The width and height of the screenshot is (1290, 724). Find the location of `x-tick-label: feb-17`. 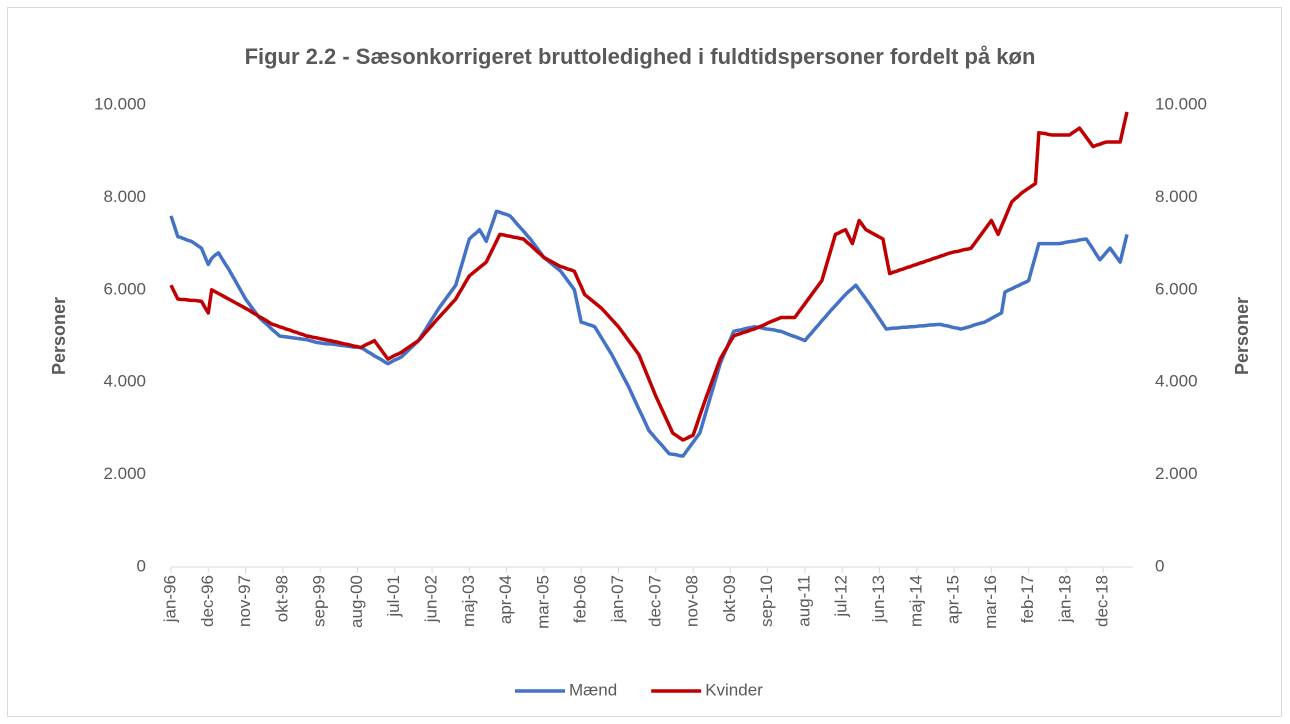

x-tick-label: feb-17 is located at coordinates (1027, 599).